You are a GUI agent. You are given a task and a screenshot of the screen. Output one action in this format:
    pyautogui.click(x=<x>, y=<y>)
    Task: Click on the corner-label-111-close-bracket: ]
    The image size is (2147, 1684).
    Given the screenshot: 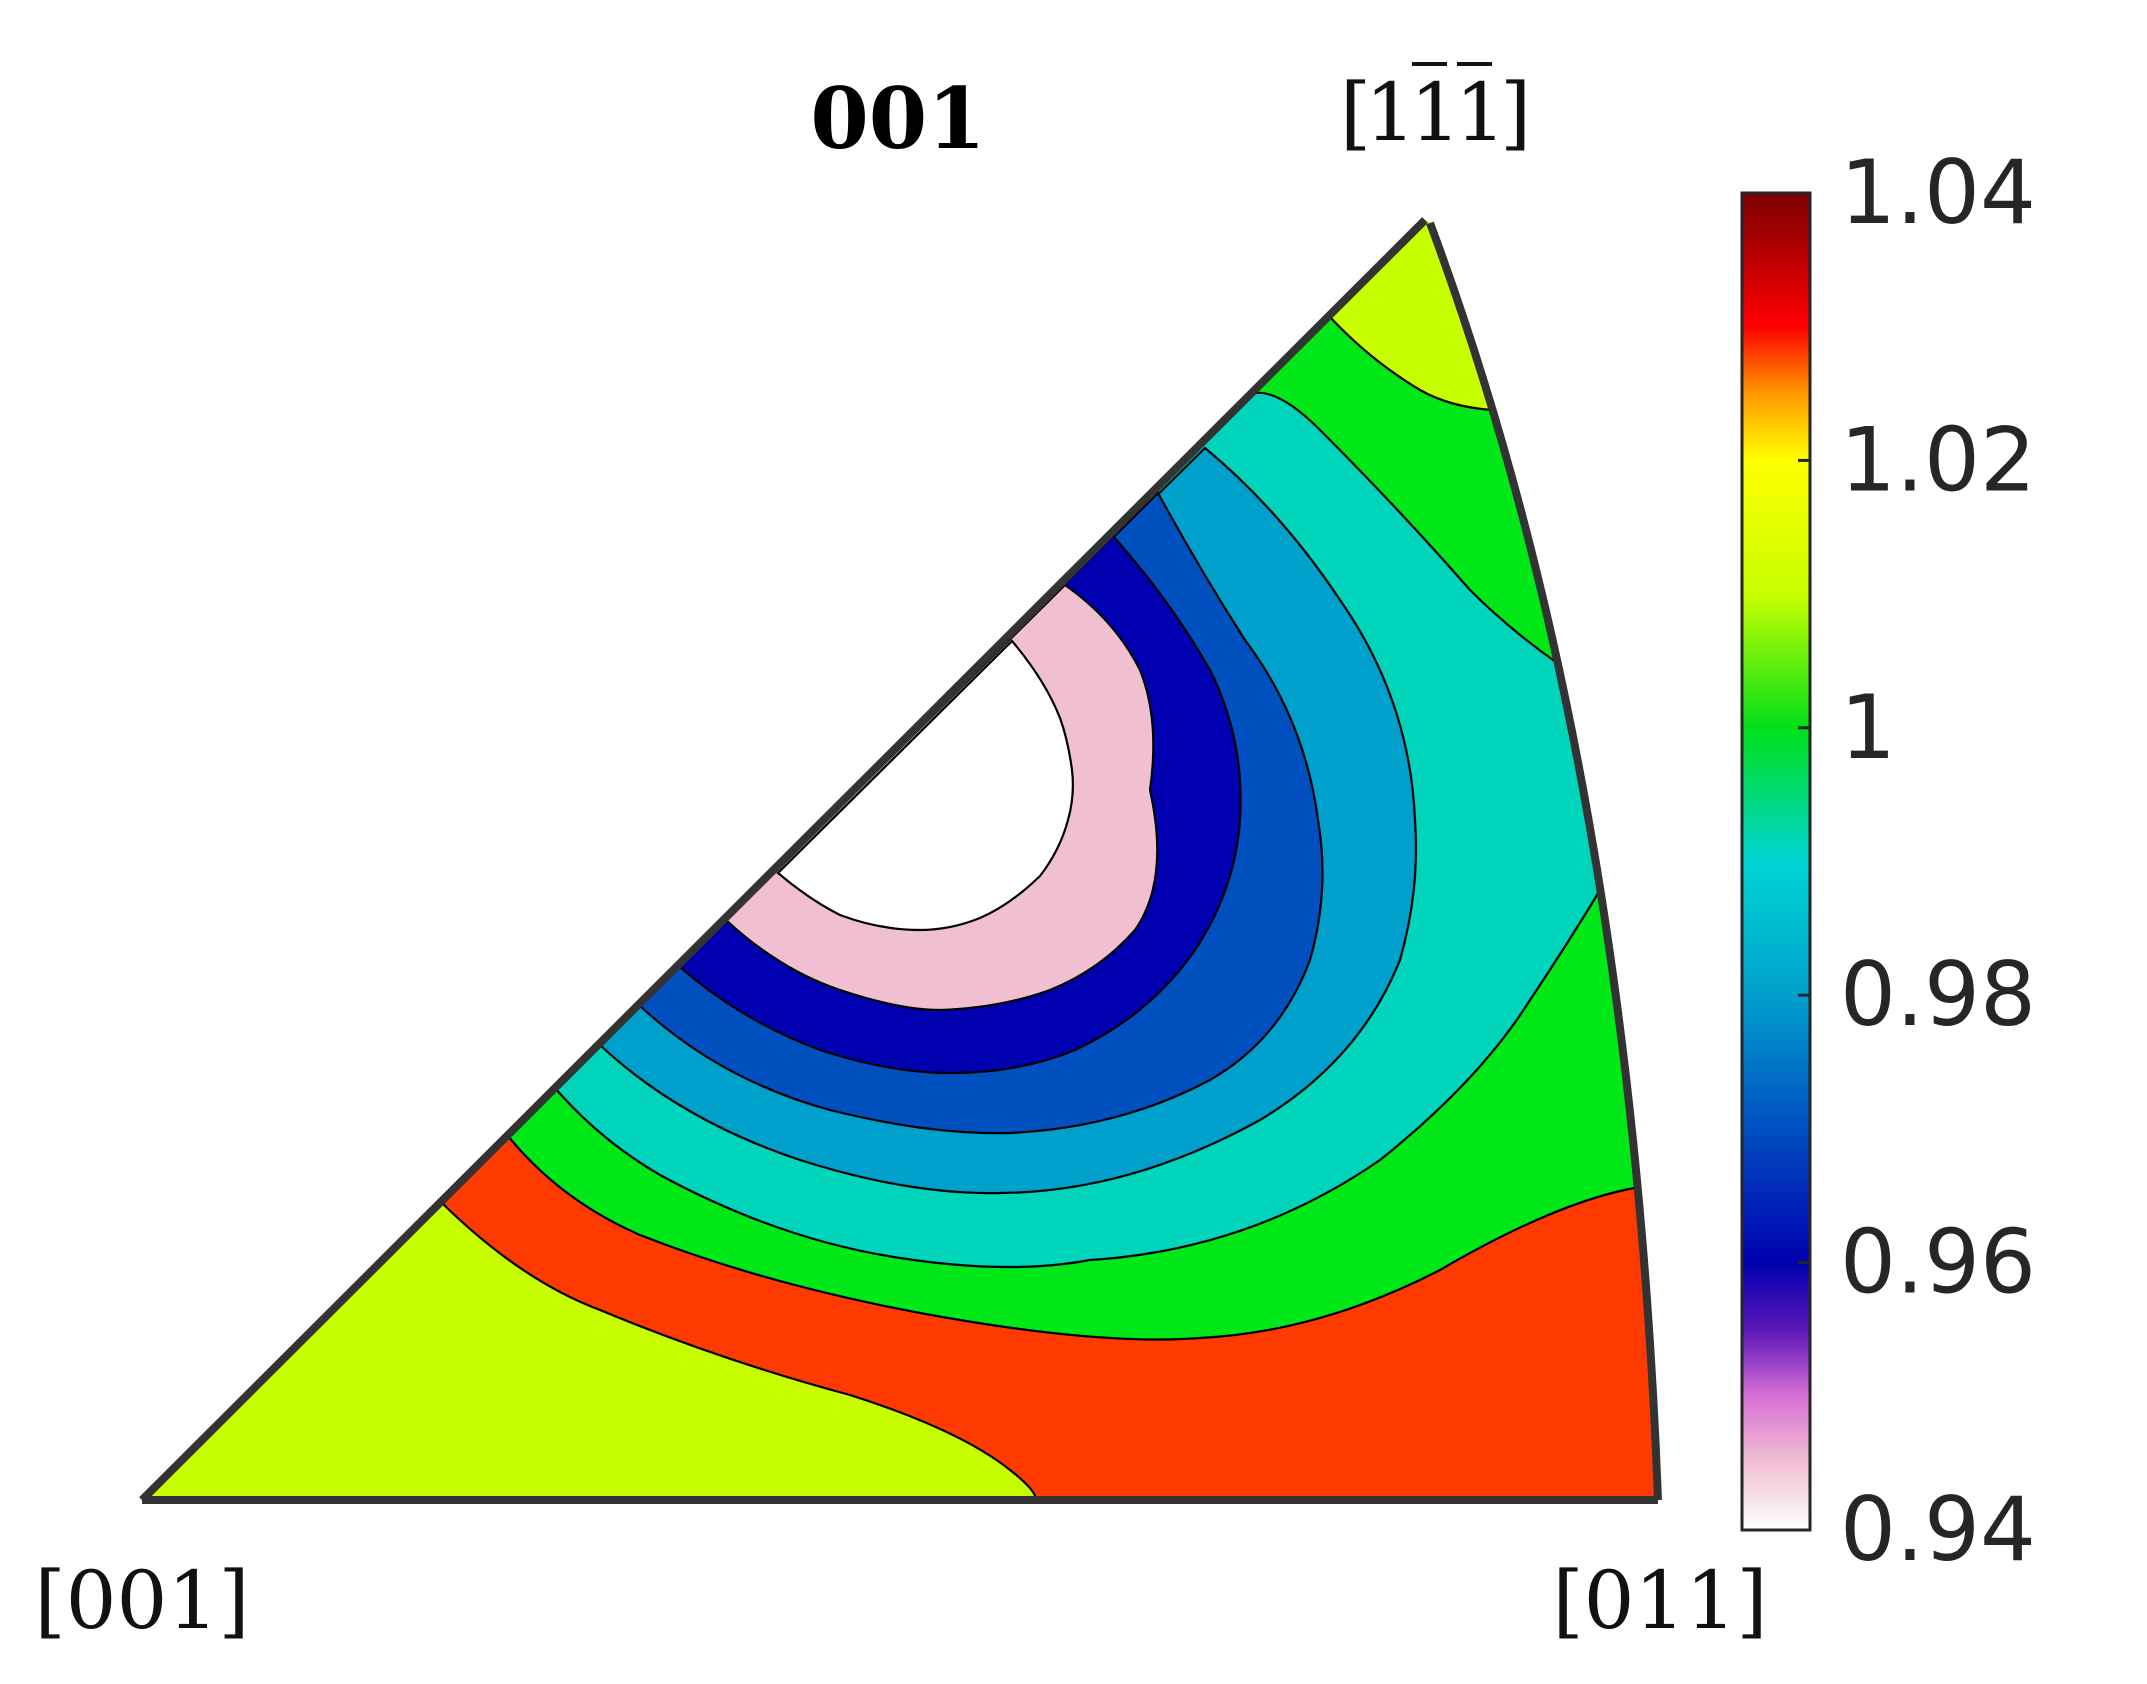 What is the action you would take?
    pyautogui.click(x=1515, y=112)
    